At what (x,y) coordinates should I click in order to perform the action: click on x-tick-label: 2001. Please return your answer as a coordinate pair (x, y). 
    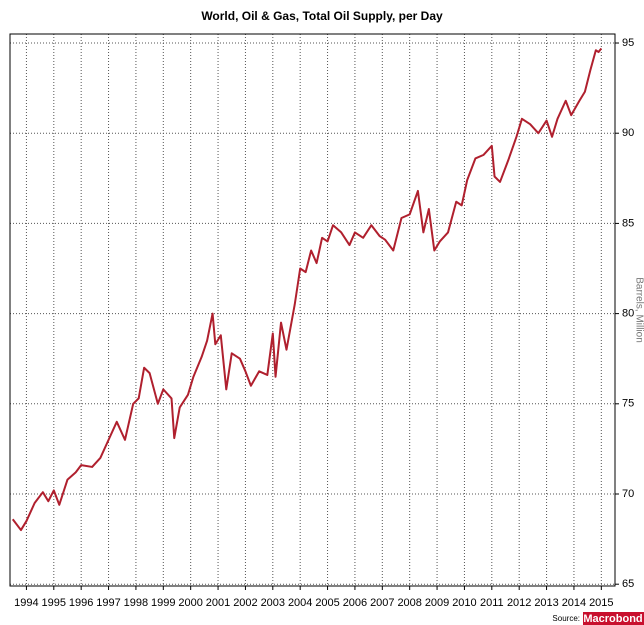
    Looking at the image, I should click on (218, 603).